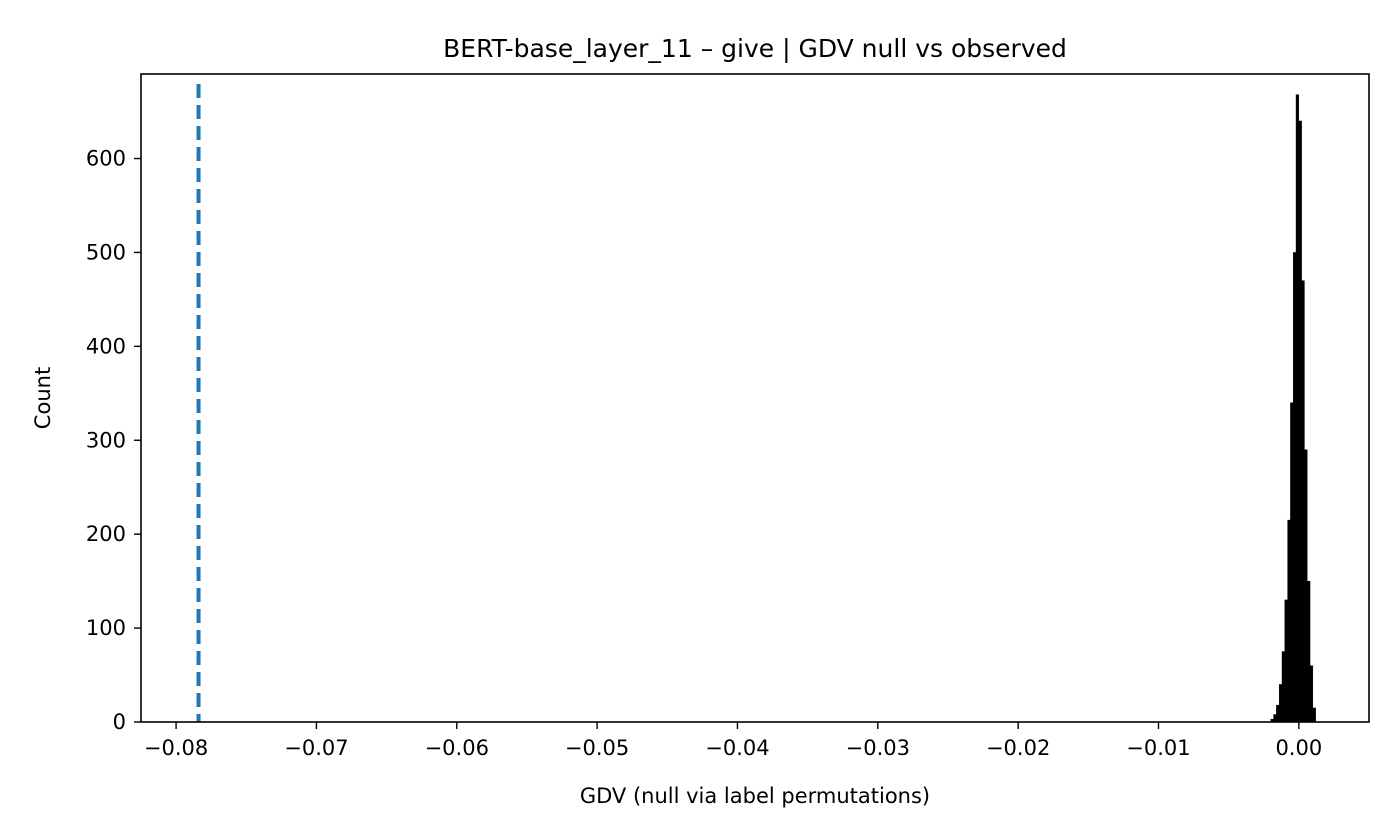  I want to click on x-tick-label: −0.01, so click(1158, 748).